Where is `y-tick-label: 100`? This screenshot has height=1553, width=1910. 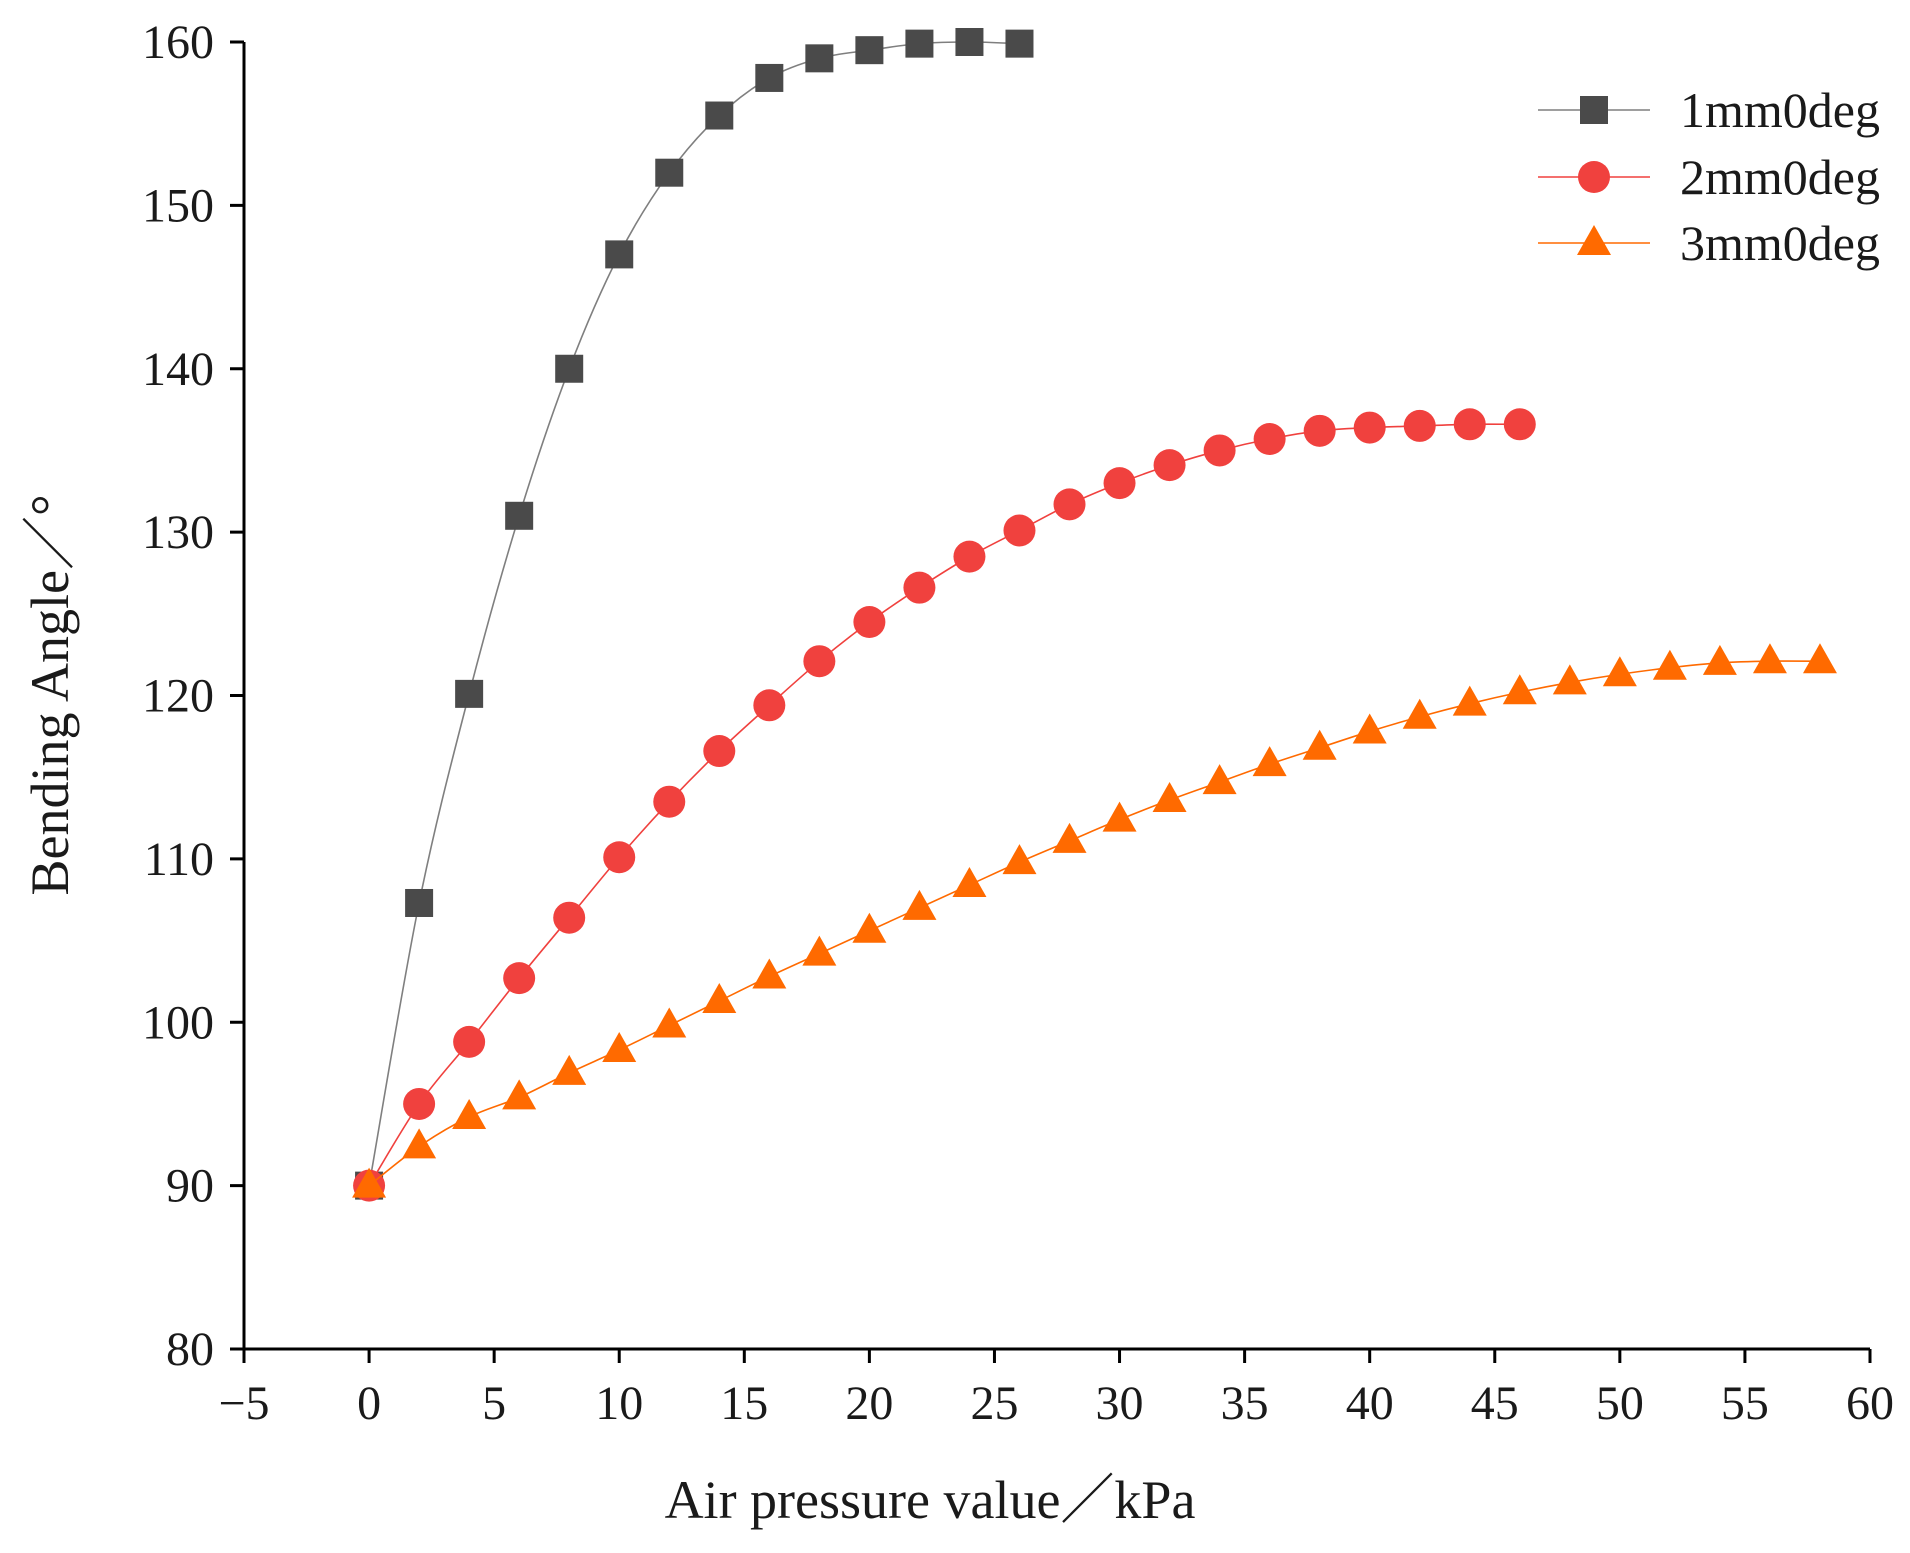
y-tick-label: 100 is located at coordinates (178, 1022).